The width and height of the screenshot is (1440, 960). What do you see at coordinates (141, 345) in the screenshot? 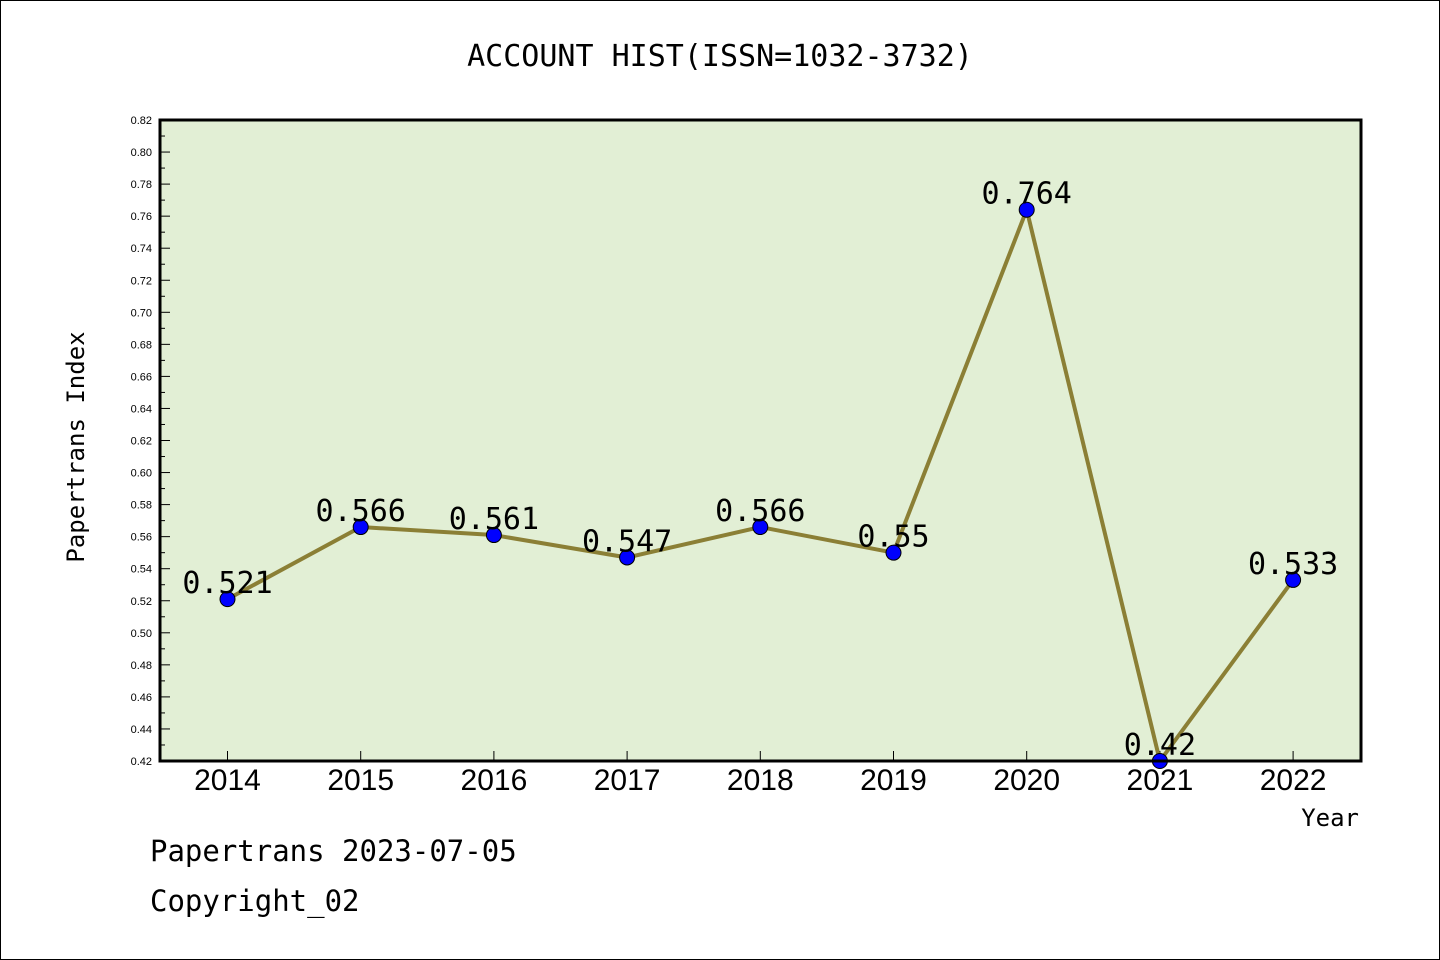
I see `y-tick-label: 0.68` at bounding box center [141, 345].